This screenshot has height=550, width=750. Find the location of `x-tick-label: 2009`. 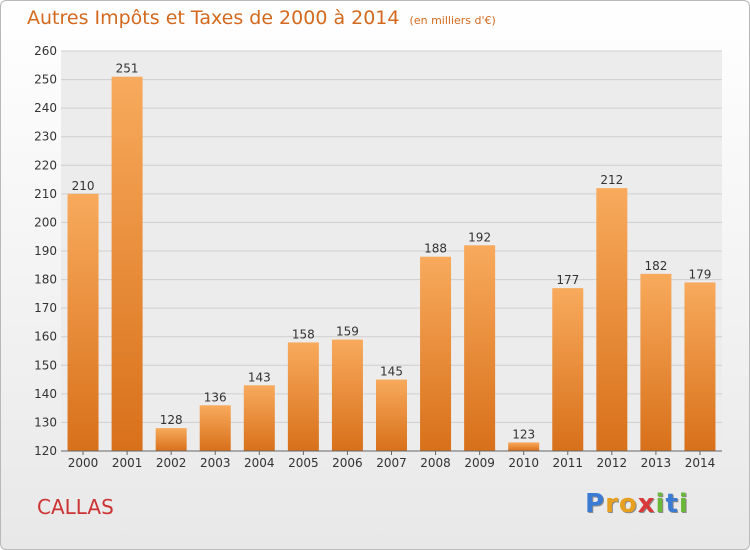

x-tick-label: 2009 is located at coordinates (479, 463).